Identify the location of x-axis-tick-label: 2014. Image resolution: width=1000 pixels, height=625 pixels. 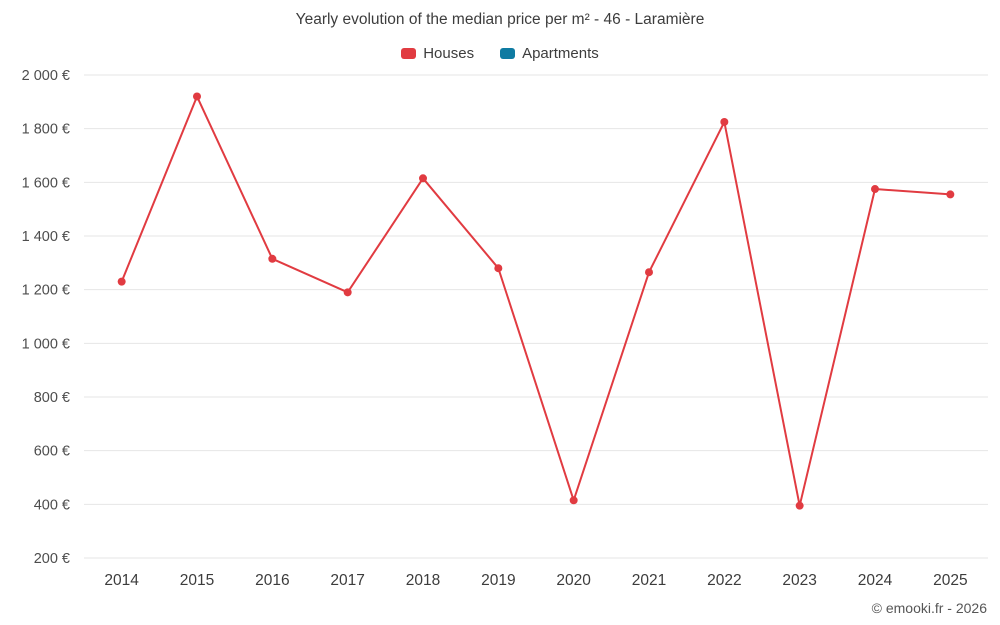
(121, 580).